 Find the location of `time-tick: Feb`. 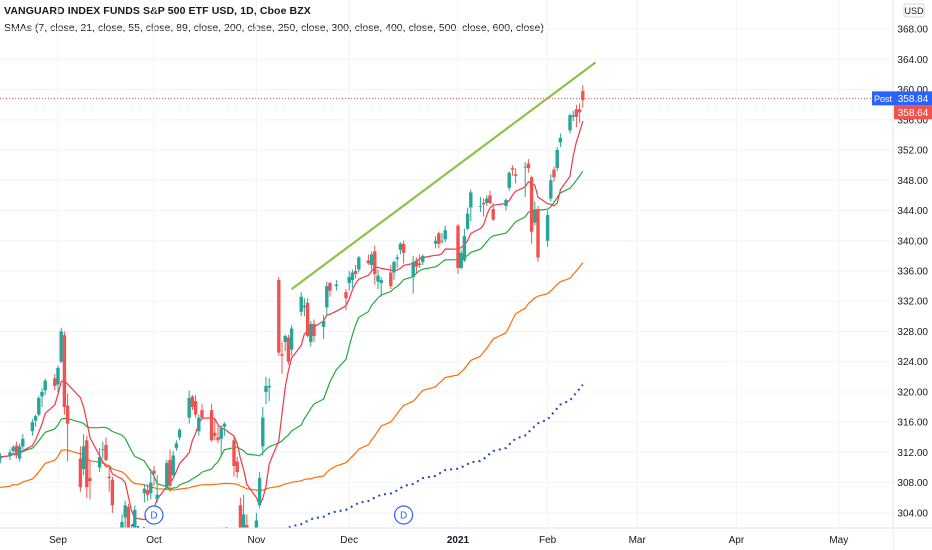

time-tick: Feb is located at coordinates (548, 540).